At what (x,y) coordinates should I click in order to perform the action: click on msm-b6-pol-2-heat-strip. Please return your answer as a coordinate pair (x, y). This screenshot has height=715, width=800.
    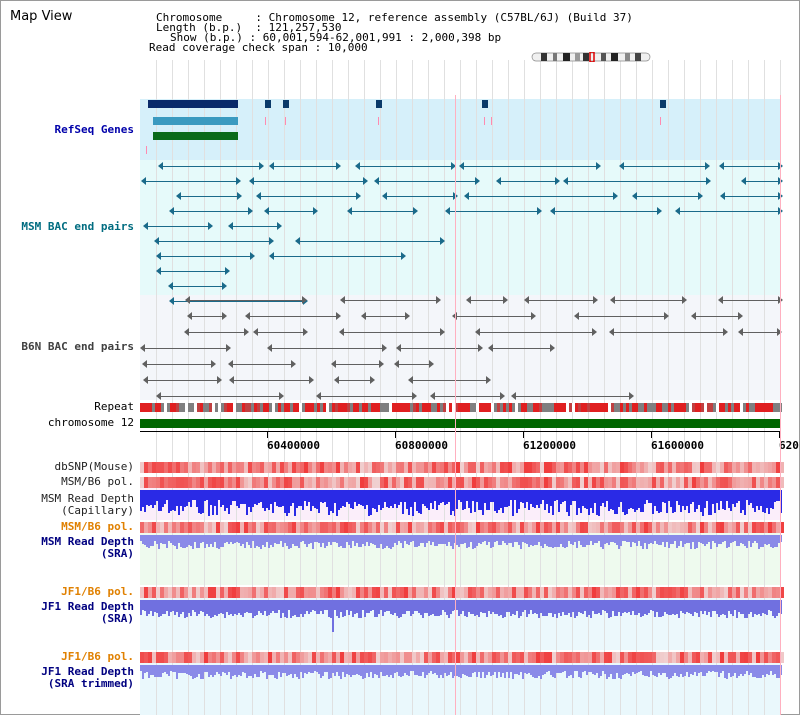
    Looking at the image, I should click on (462, 527).